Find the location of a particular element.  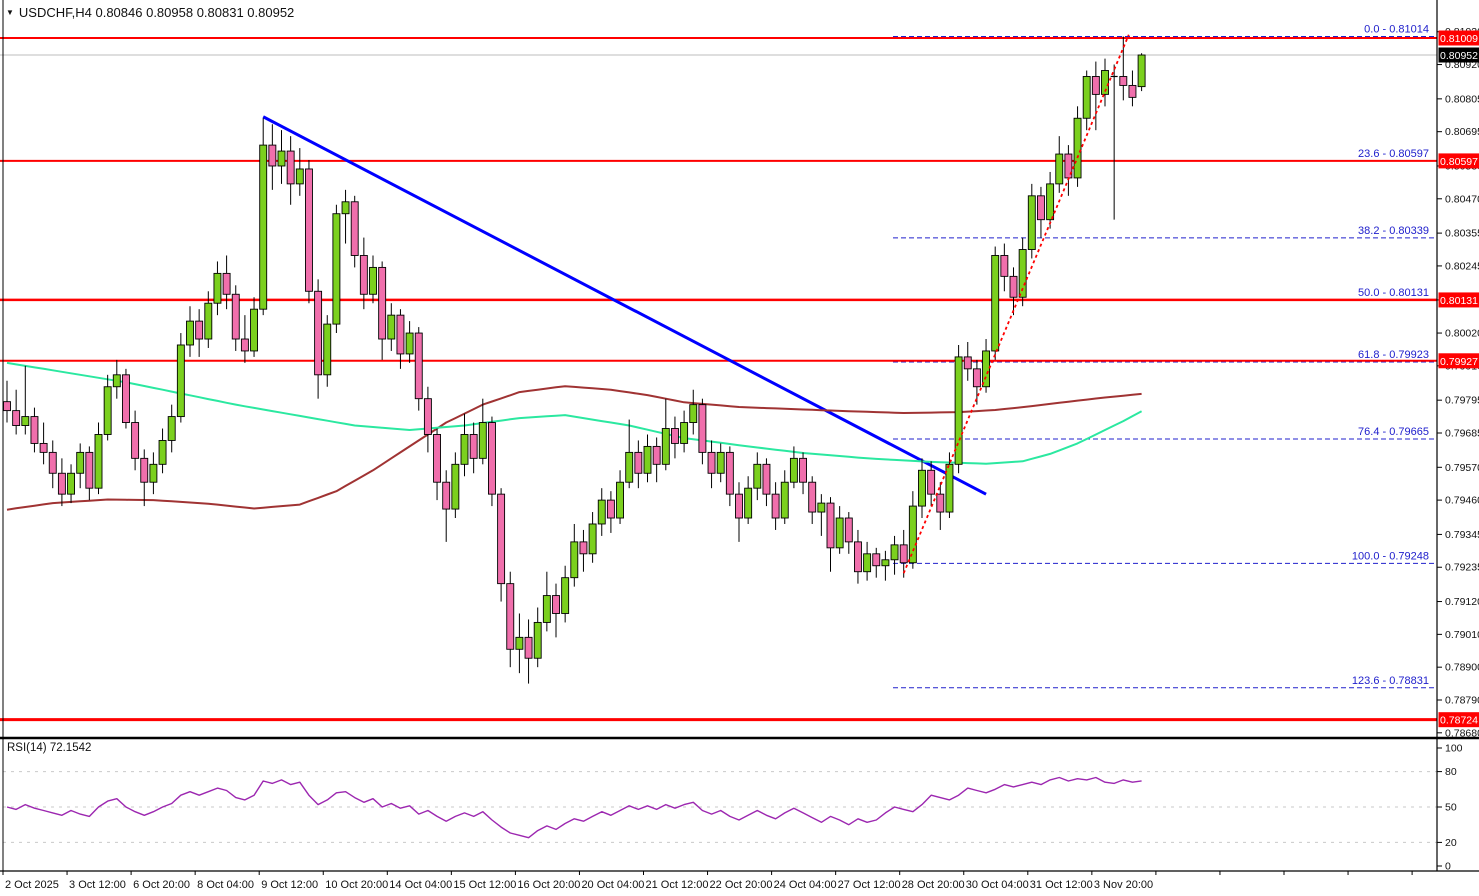

svg-text: 0.80245 is located at coordinates (1462, 266).